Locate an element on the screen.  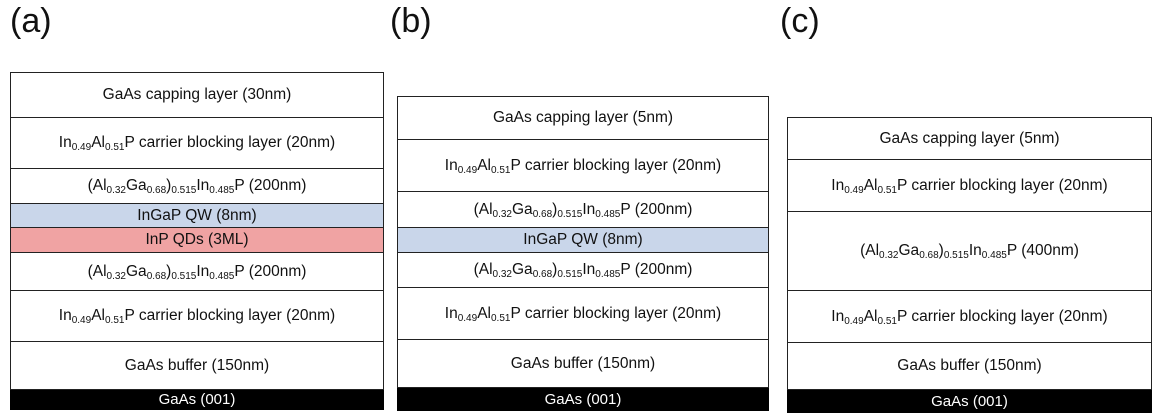
layer-label: GaAs capping layer (30nm) is located at coordinates (197, 94).